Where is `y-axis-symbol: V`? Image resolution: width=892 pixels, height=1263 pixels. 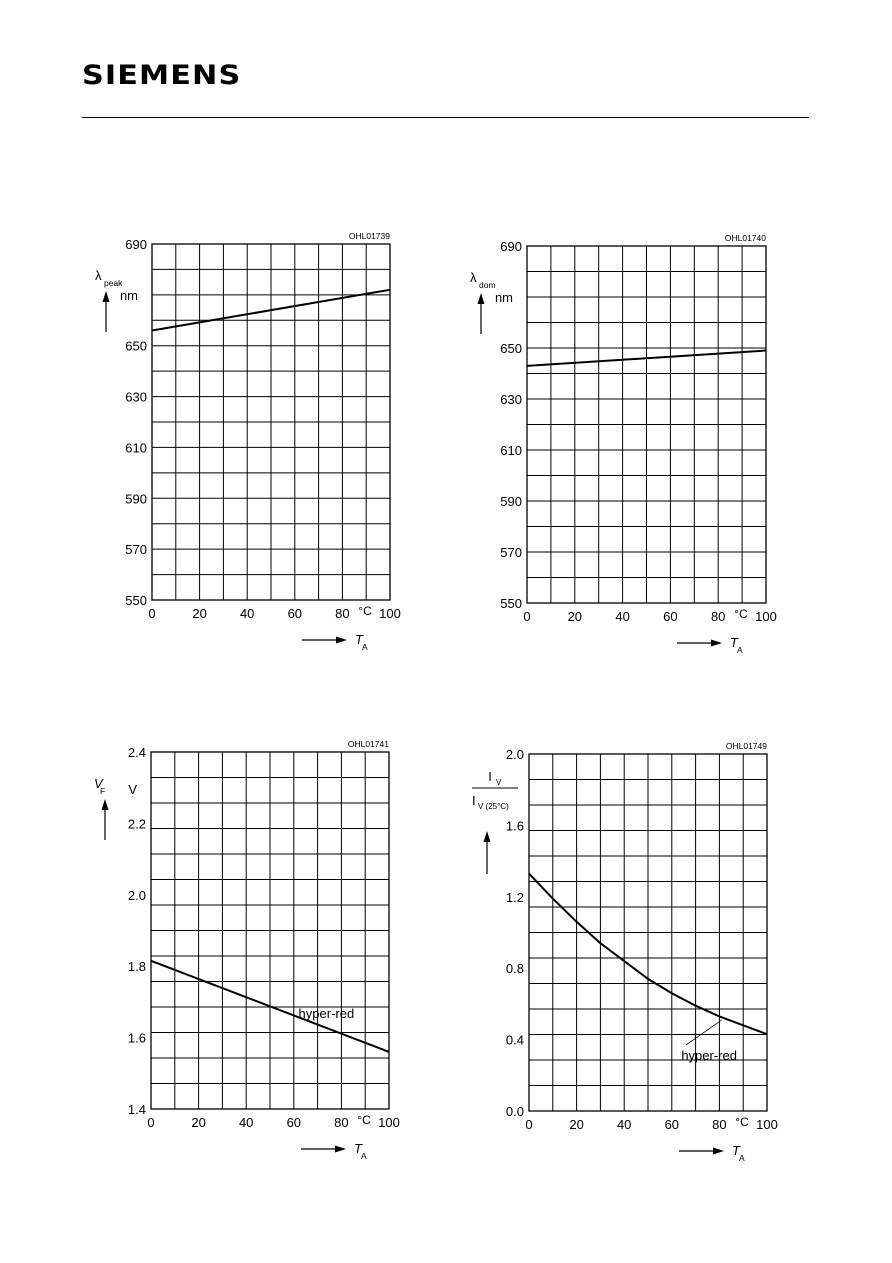
y-axis-symbol: V is located at coordinates (99, 783).